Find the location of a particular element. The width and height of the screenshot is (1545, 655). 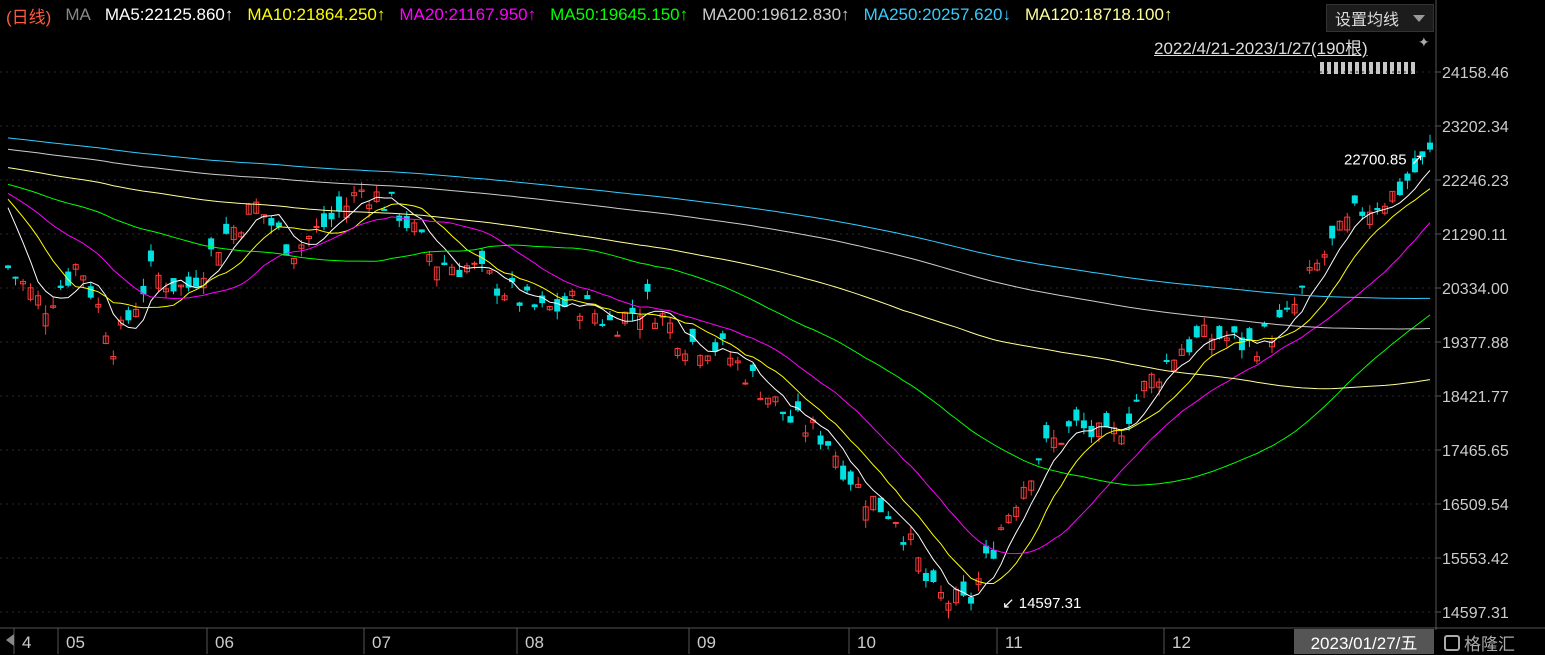

indicator-label: MA is located at coordinates (78, 14).